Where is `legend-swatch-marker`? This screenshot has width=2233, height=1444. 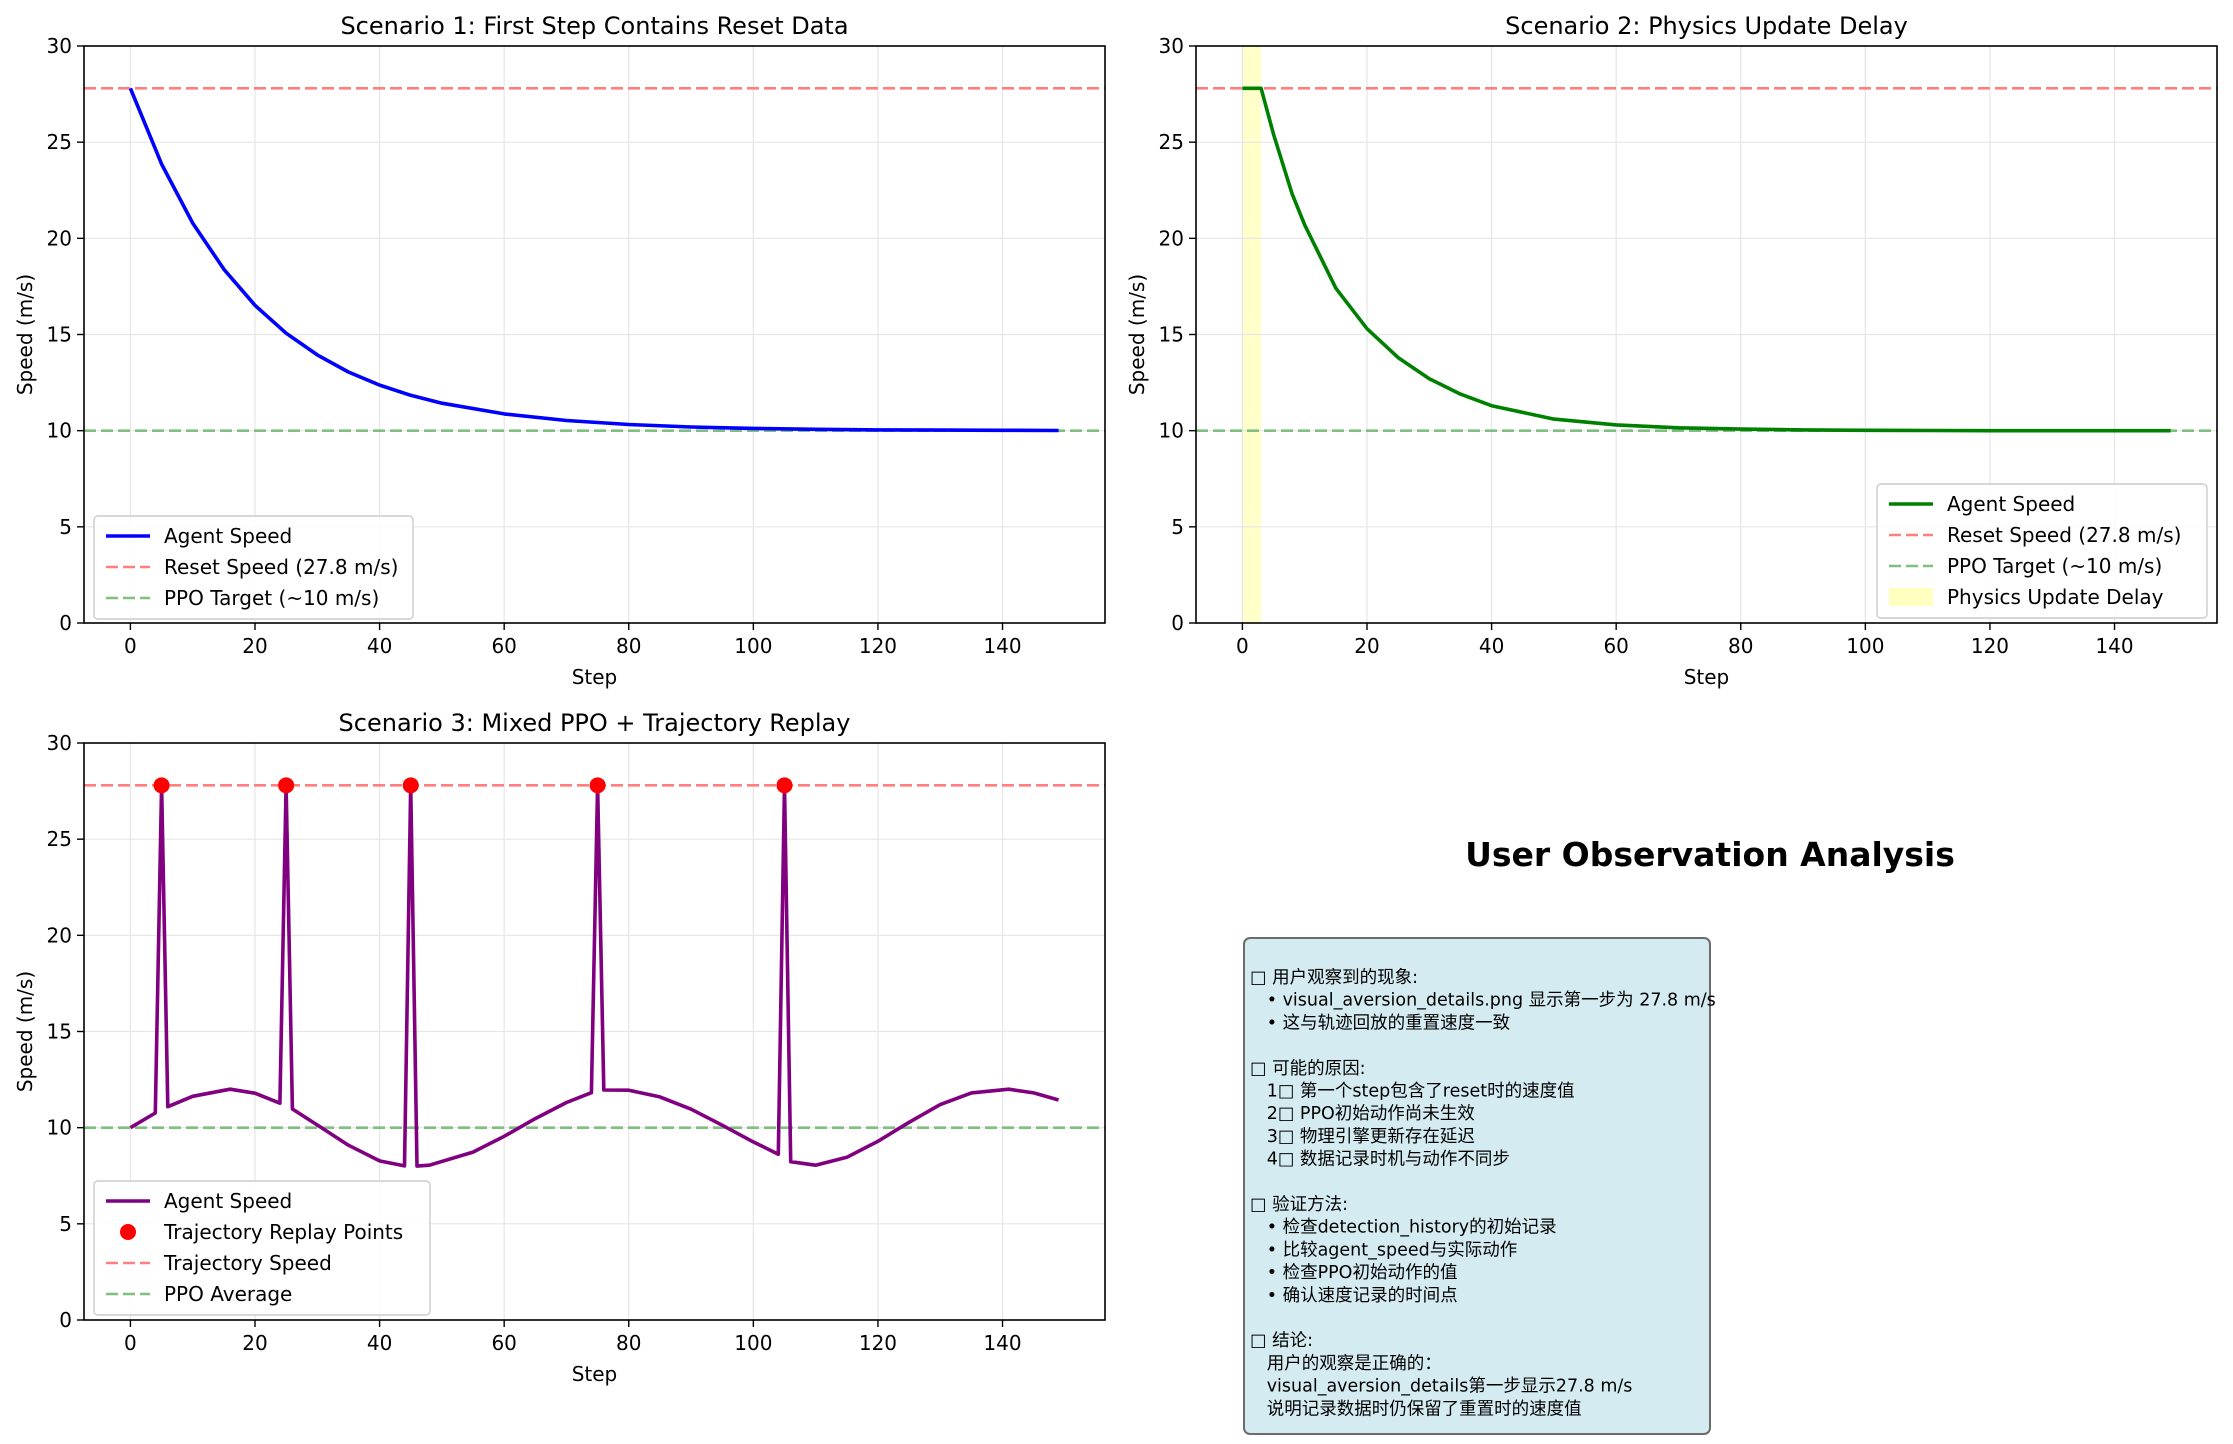
legend-swatch-marker is located at coordinates (128, 1232).